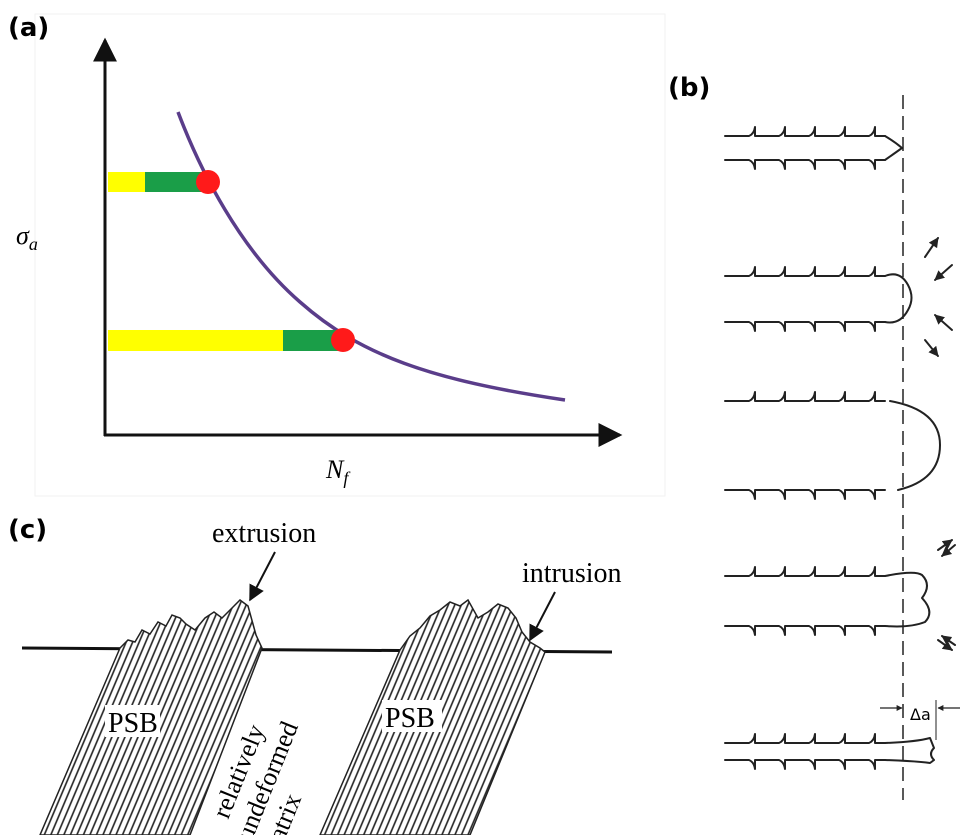 The width and height of the screenshot is (974, 835). What do you see at coordinates (542, 616) in the screenshot?
I see `intrusion-arrow` at bounding box center [542, 616].